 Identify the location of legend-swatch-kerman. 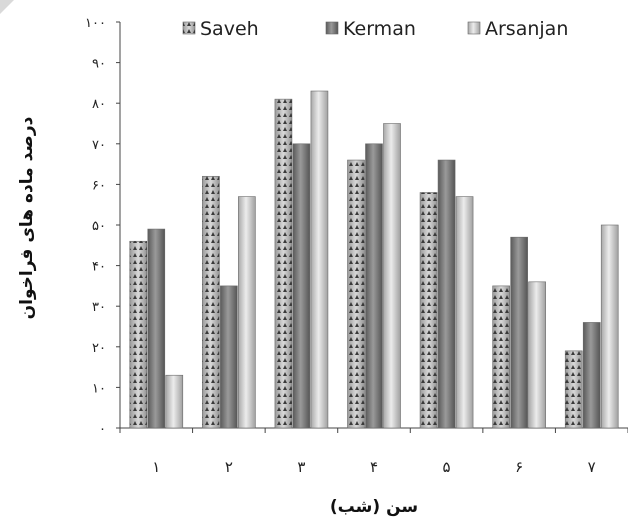
(332, 28).